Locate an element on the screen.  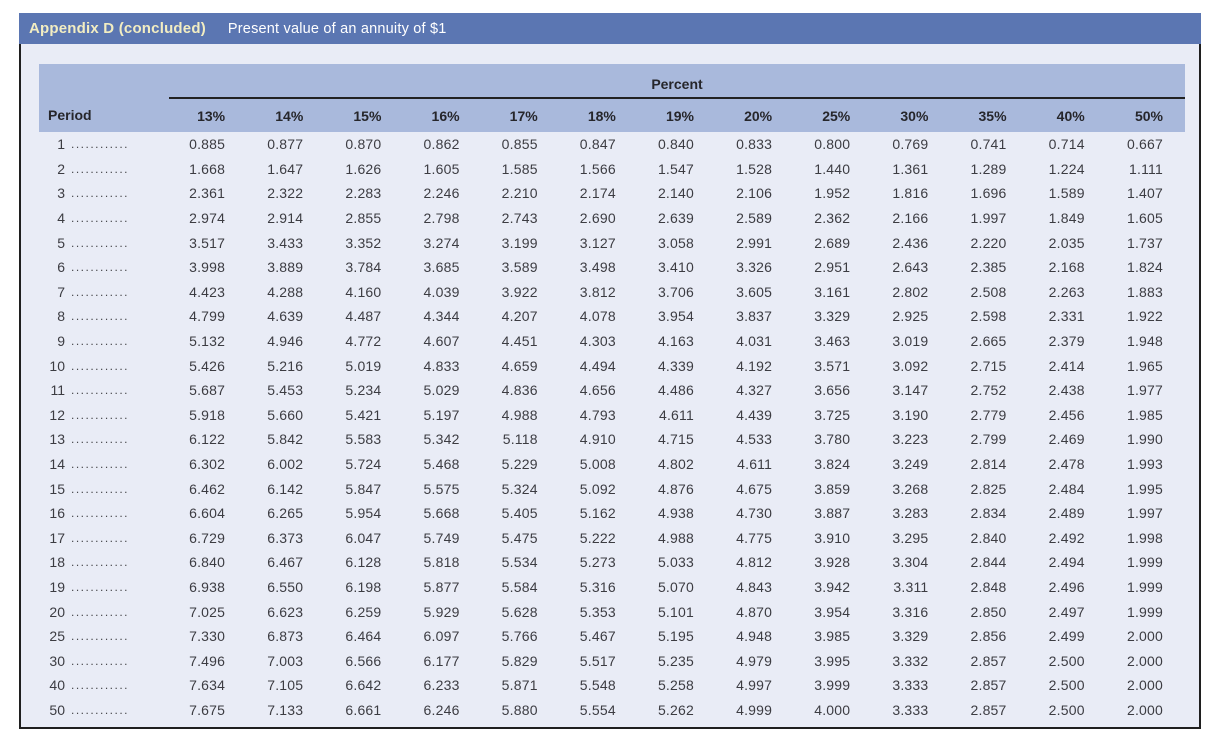
value-cell: 3.283 is located at coordinates (910, 513).